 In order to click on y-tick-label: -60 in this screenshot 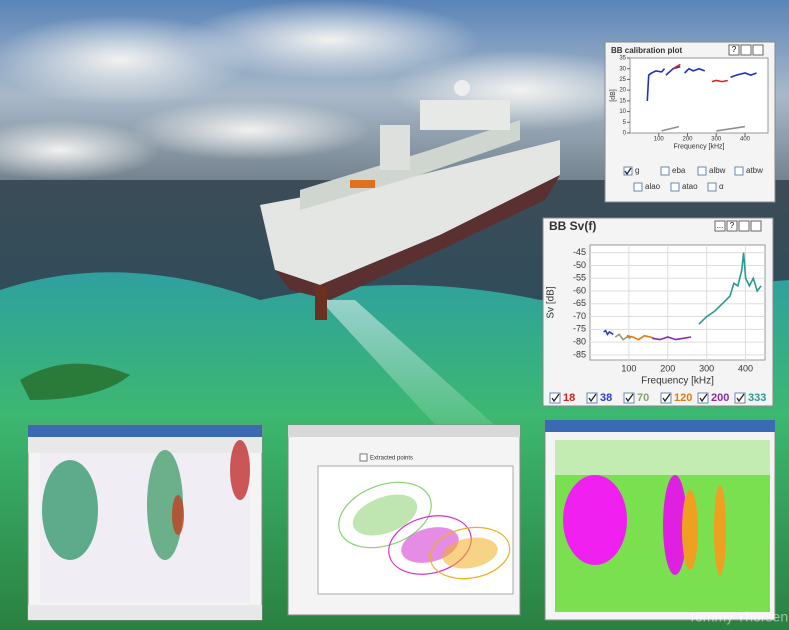, I will do `click(579, 290)`.